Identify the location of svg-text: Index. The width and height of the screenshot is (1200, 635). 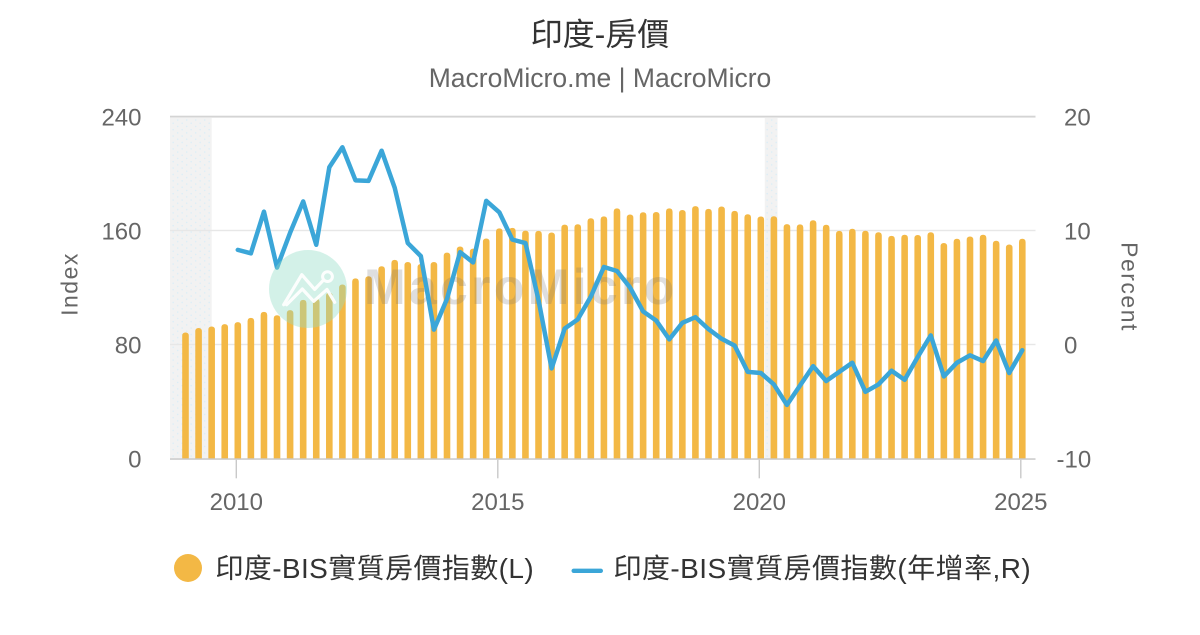
(70, 284).